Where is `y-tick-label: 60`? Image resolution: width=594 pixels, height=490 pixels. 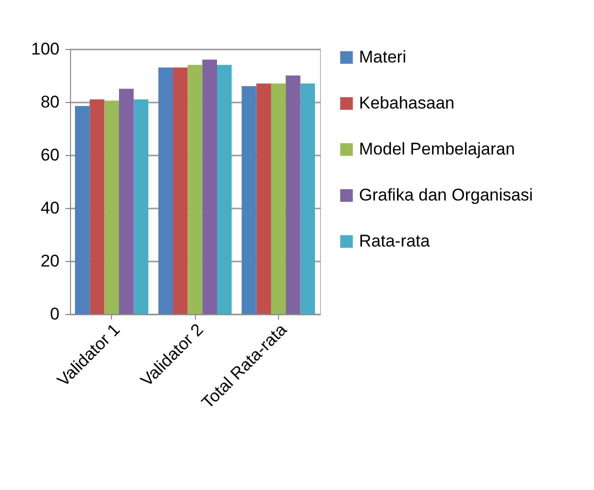
y-tick-label: 60 is located at coordinates (50, 155).